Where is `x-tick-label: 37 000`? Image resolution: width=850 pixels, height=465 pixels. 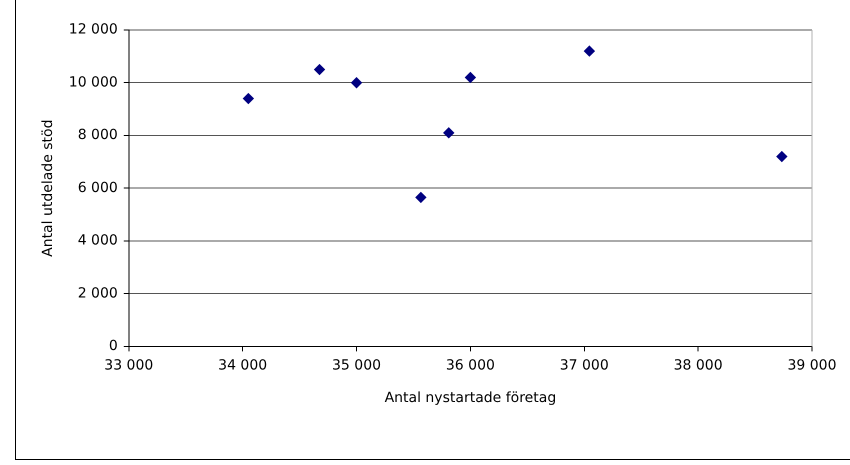 x-tick-label: 37 000 is located at coordinates (584, 365).